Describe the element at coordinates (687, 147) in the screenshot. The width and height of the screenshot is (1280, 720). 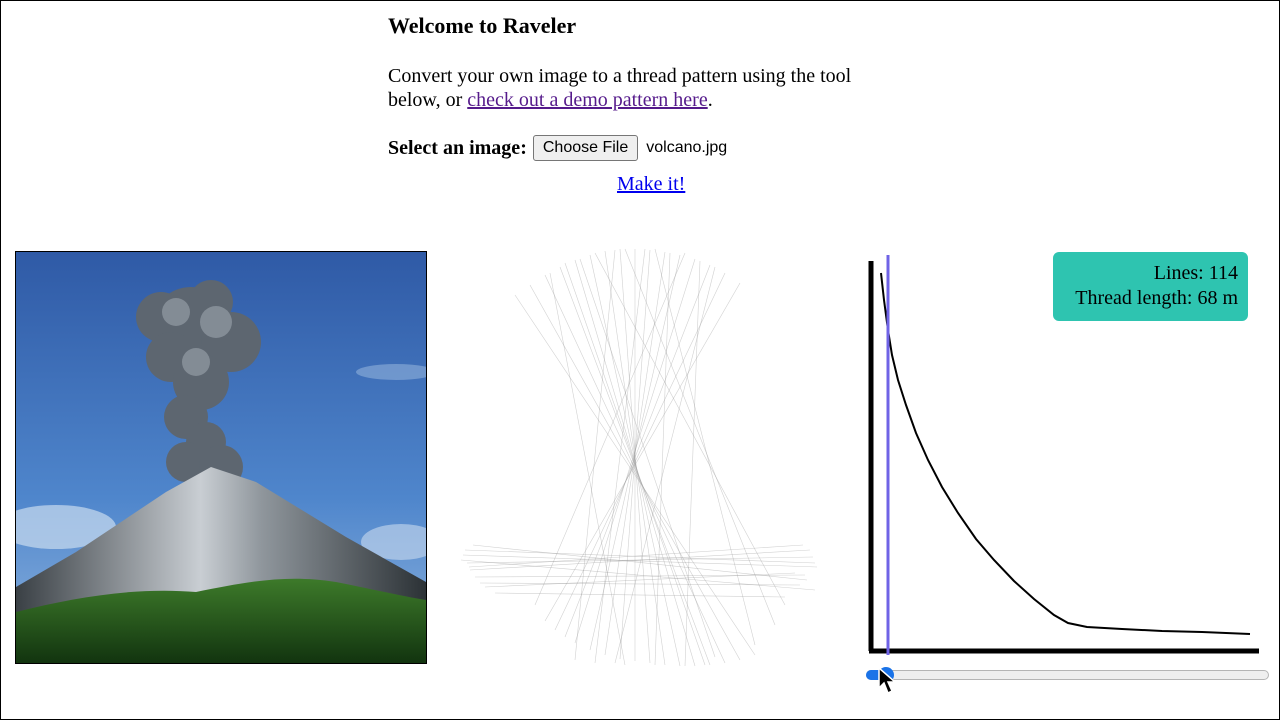
I see `selected-file-name: volcano.jpg` at that location.